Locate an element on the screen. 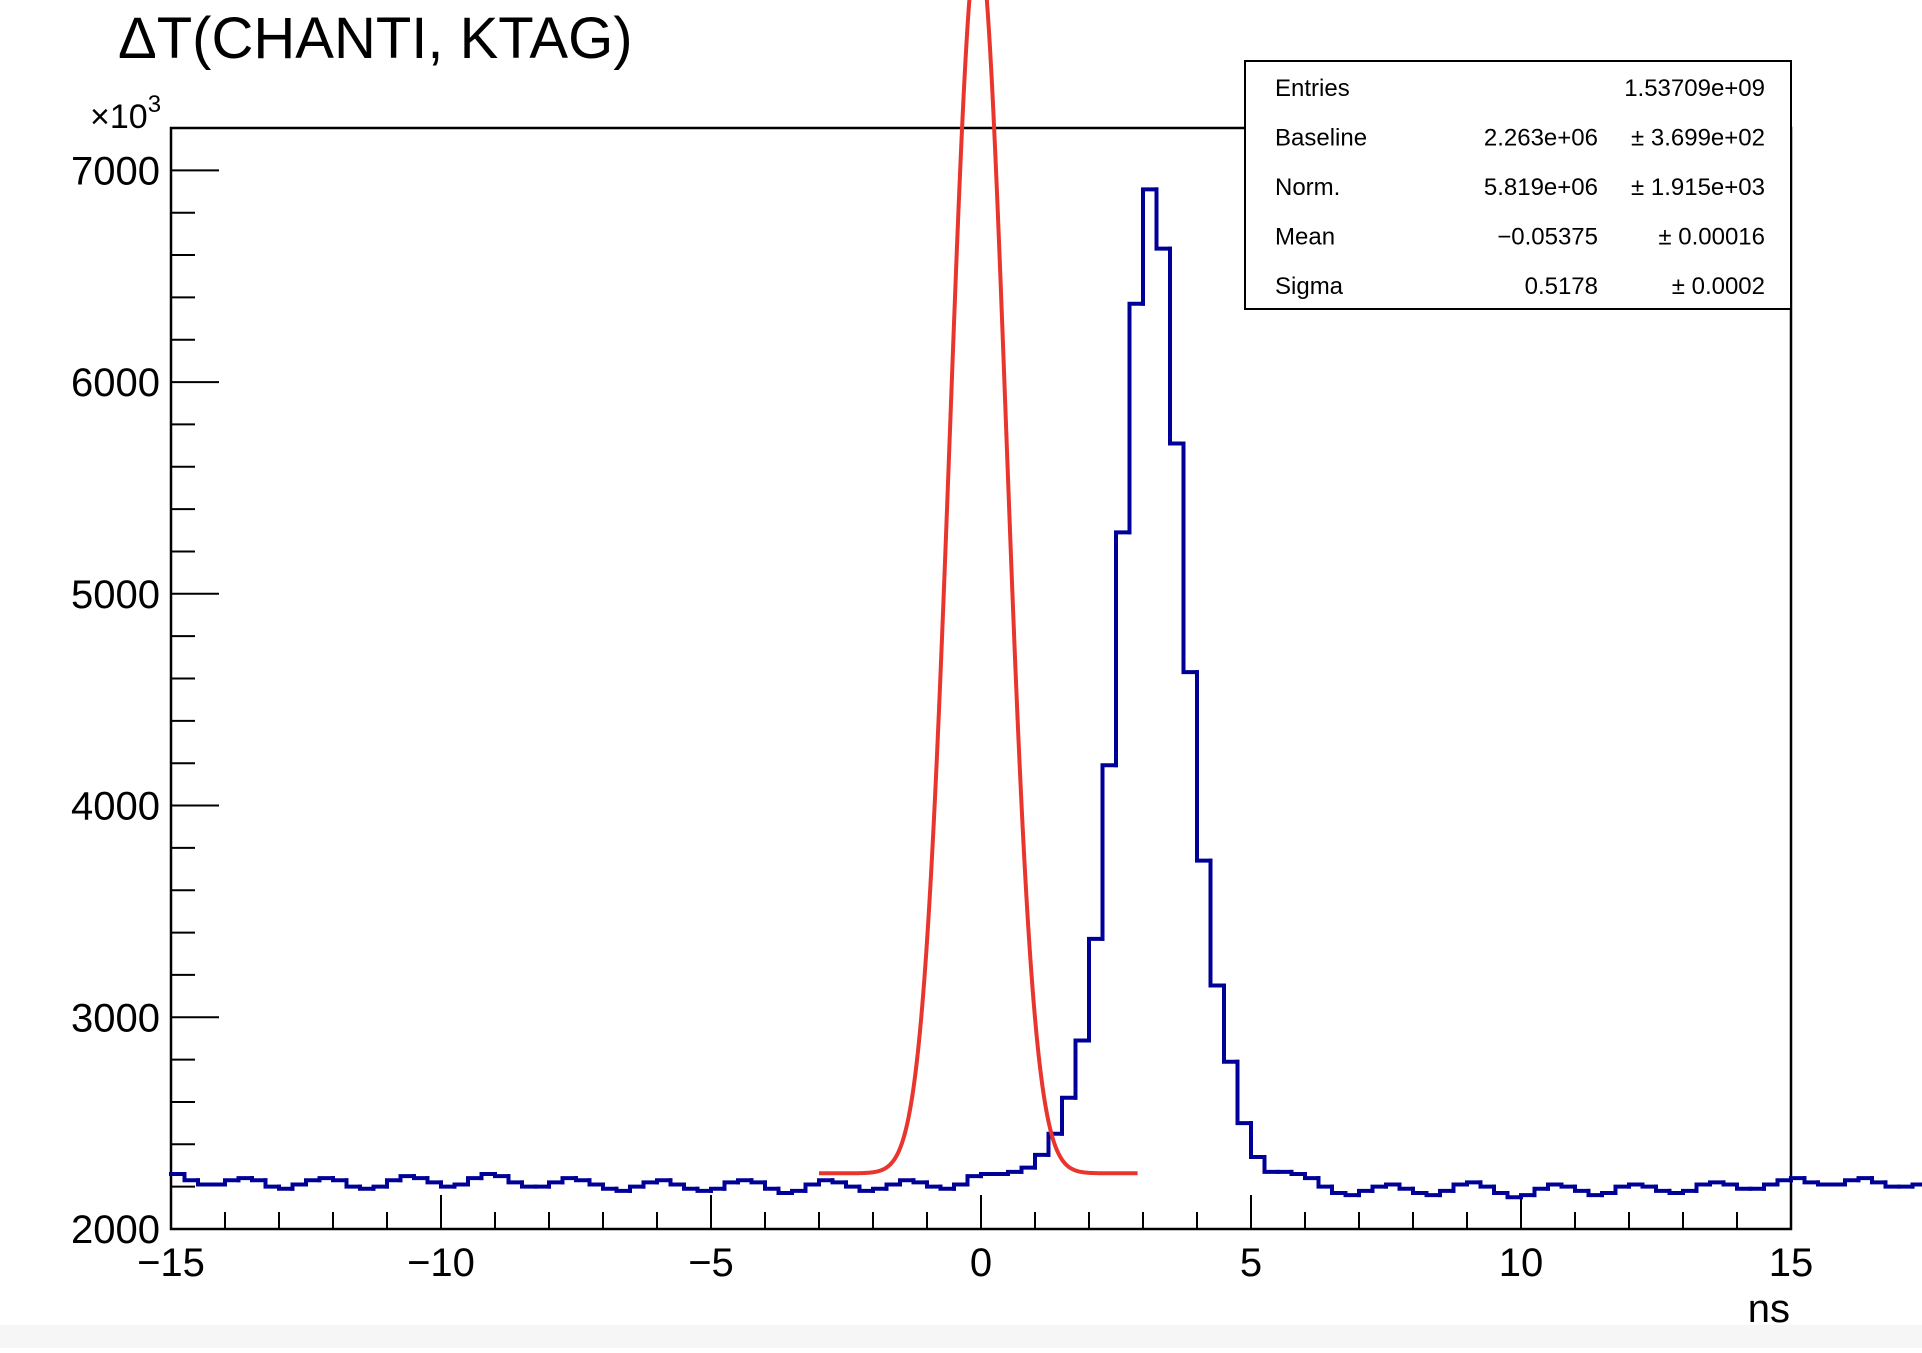  y-axis-ticks is located at coordinates (195, 678).